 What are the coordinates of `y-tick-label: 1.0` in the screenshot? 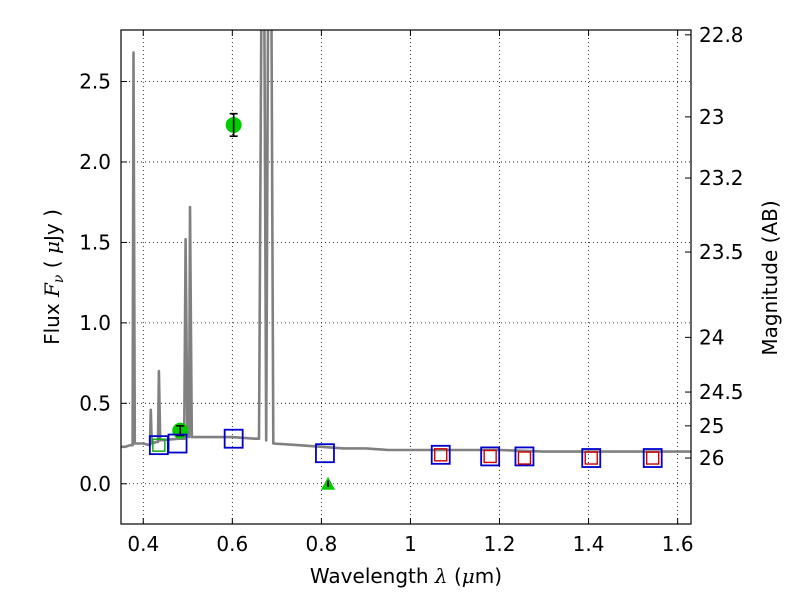 It's located at (95, 323).